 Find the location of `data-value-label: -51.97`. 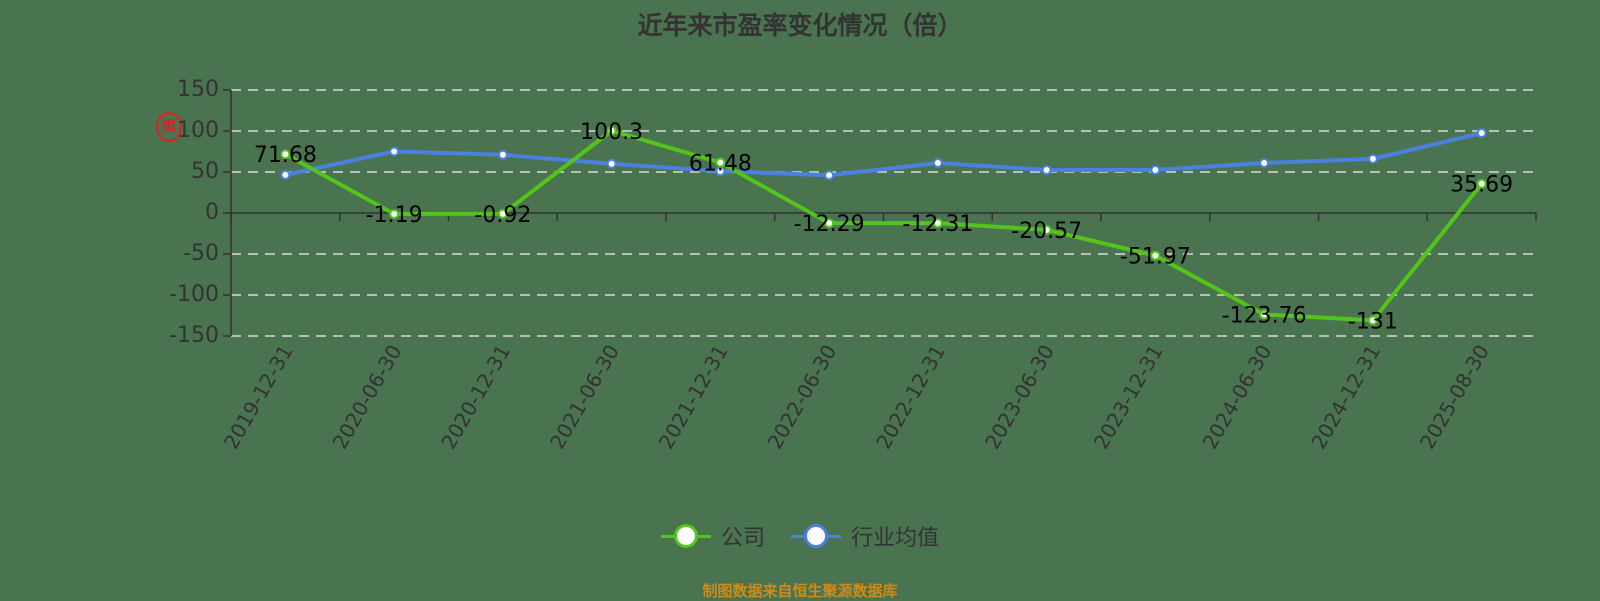

data-value-label: -51.97 is located at coordinates (1155, 257).